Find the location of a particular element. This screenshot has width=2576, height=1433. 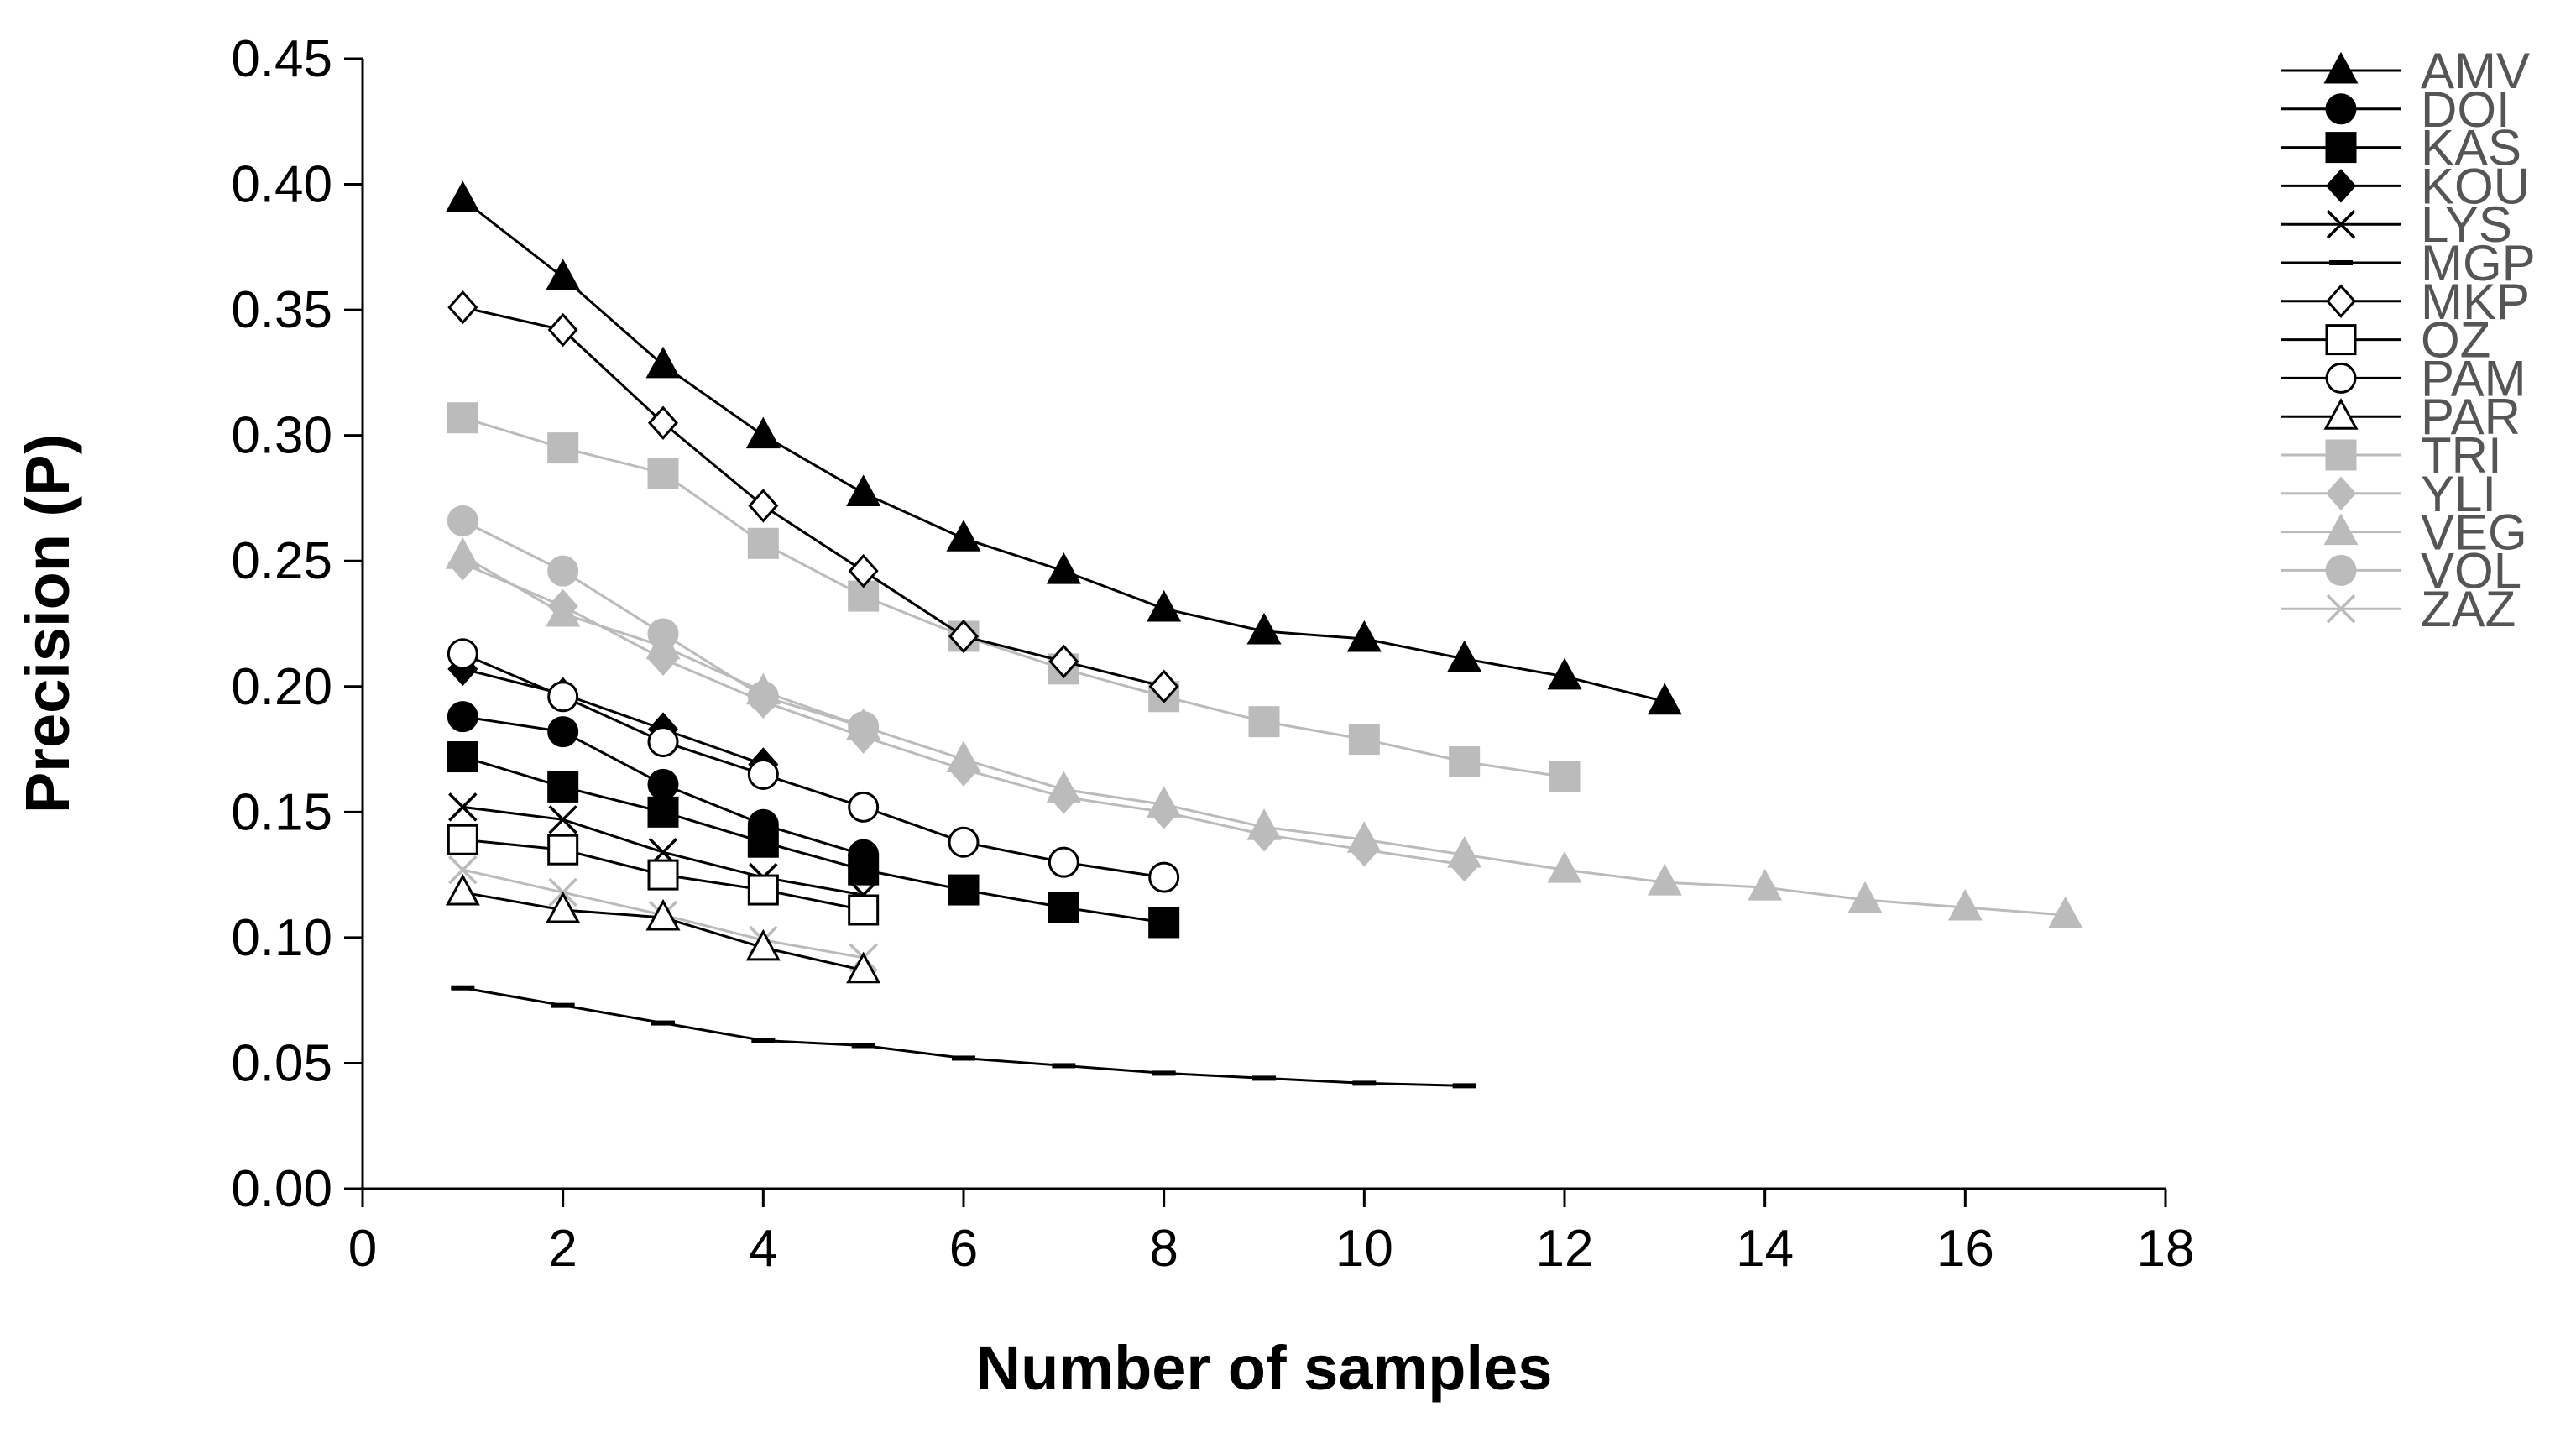

y-tick-label: 0.25 is located at coordinates (281, 561).